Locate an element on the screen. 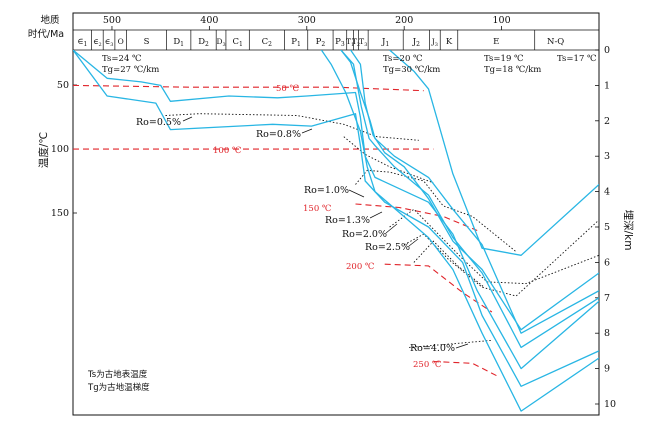 Image resolution: width=667 pixels, height=429 pixels. depth-axis: 0 1 2 3 4 5 6 7 8 9 10 is located at coordinates (605, 227).